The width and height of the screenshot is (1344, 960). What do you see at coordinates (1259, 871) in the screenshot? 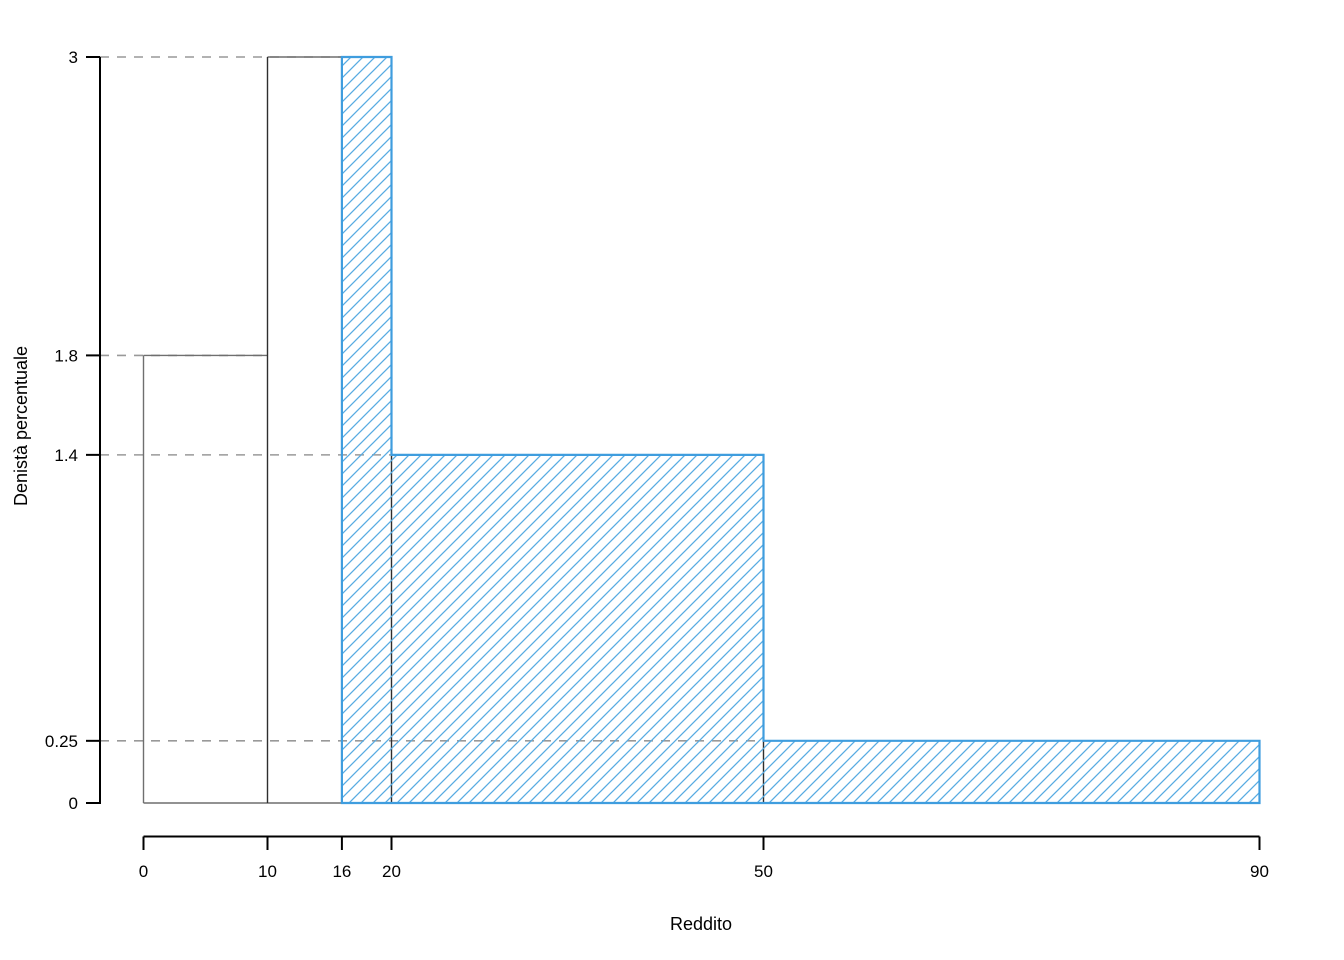
I see `x-tick-label: 90` at bounding box center [1259, 871].